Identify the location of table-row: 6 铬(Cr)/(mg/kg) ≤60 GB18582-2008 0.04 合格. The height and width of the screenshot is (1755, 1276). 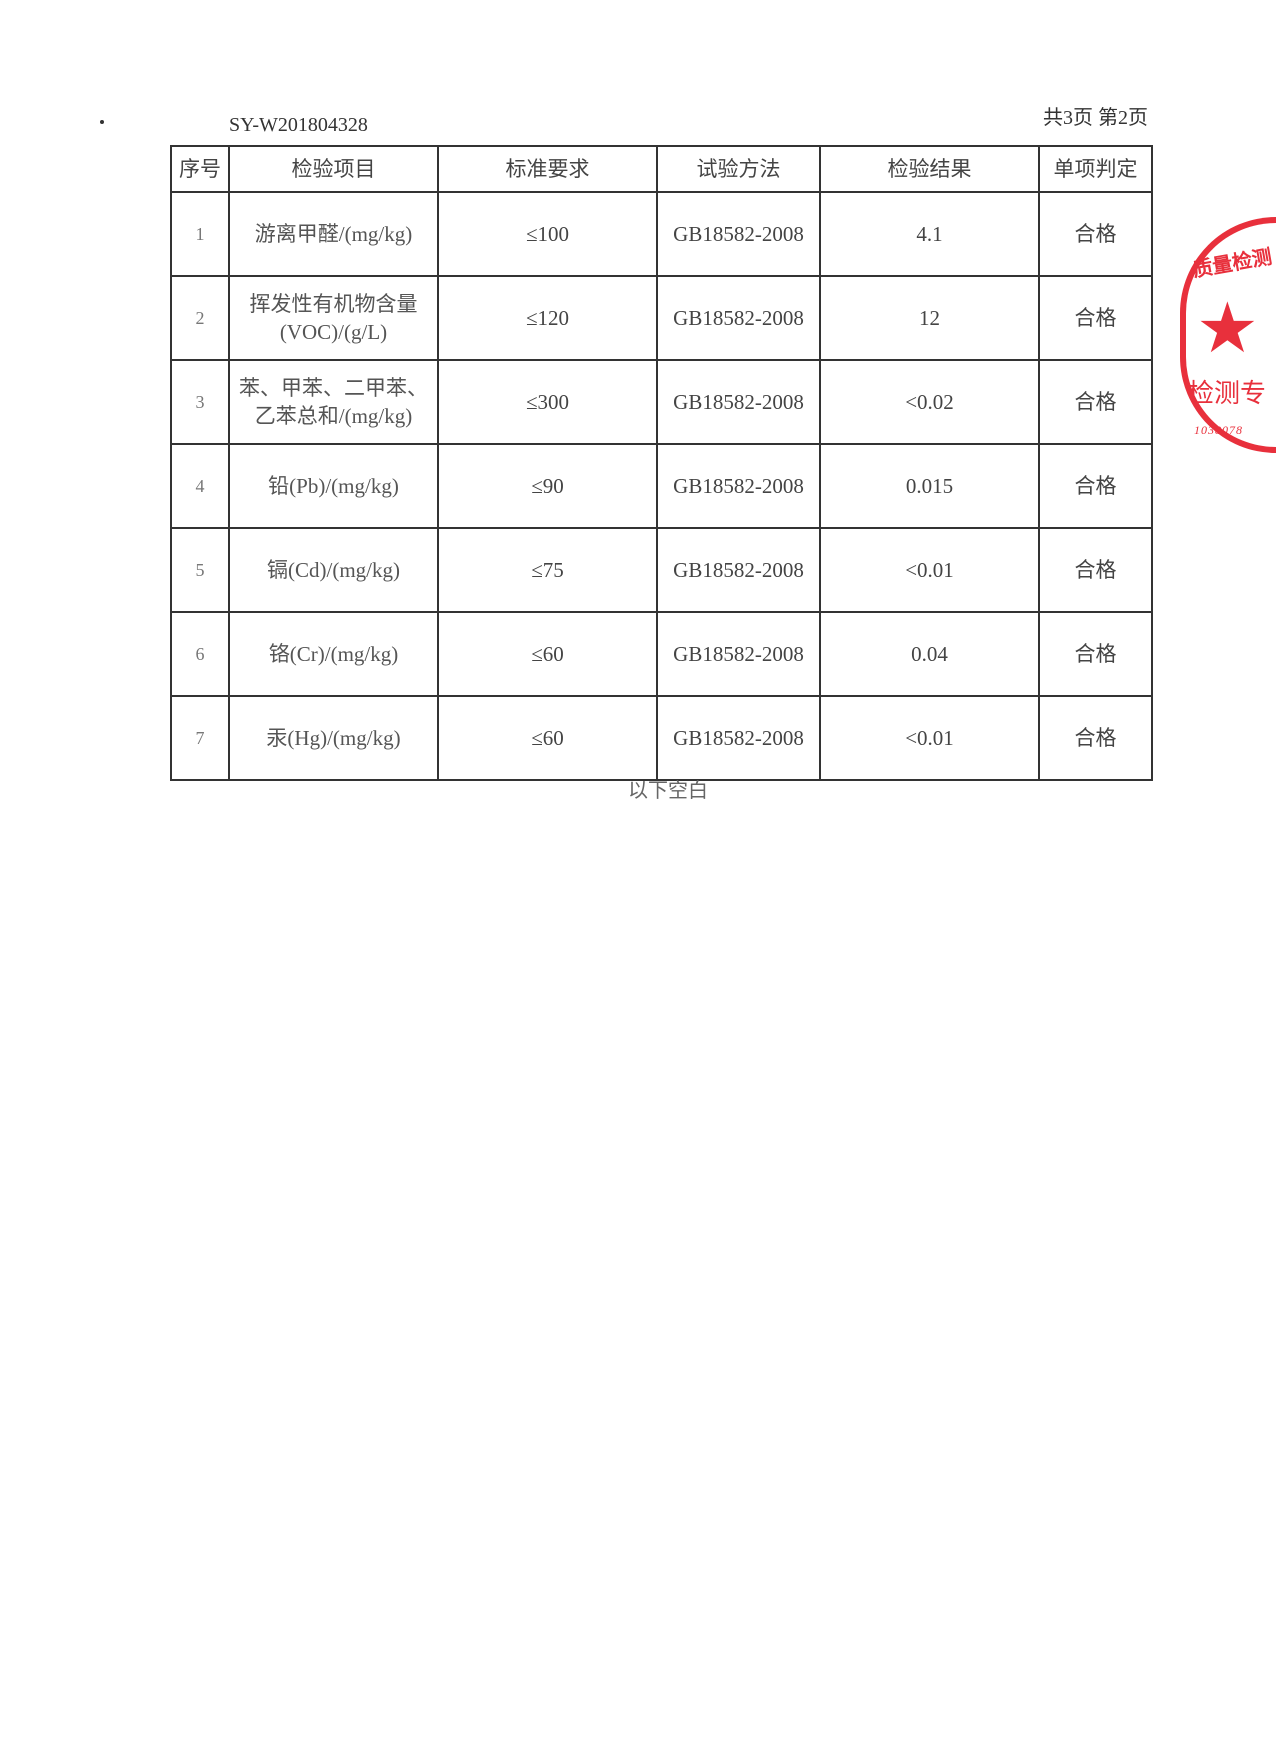
(661, 654).